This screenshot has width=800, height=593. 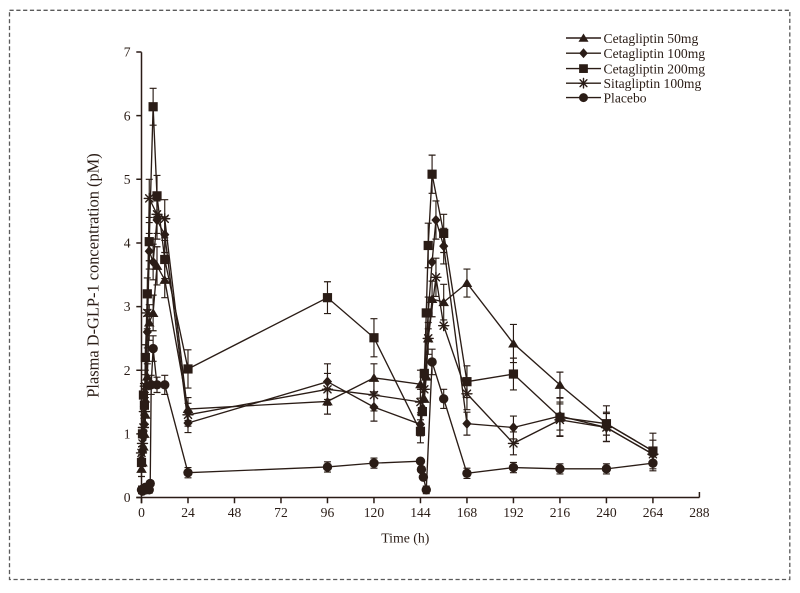 What do you see at coordinates (653, 512) in the screenshot?
I see `svg-text: 264` at bounding box center [653, 512].